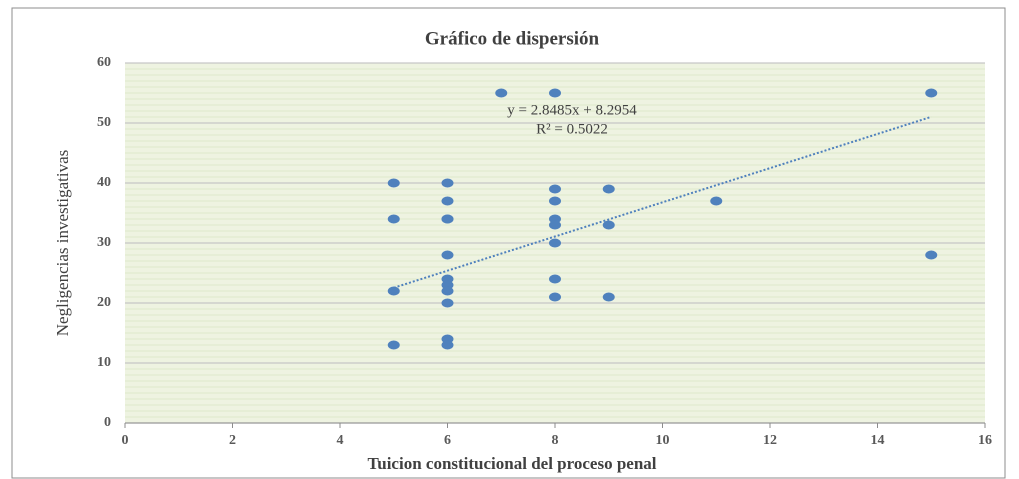 The height and width of the screenshot is (479, 1019). Describe the element at coordinates (985, 440) in the screenshot. I see `x-tick-label: 16` at that location.